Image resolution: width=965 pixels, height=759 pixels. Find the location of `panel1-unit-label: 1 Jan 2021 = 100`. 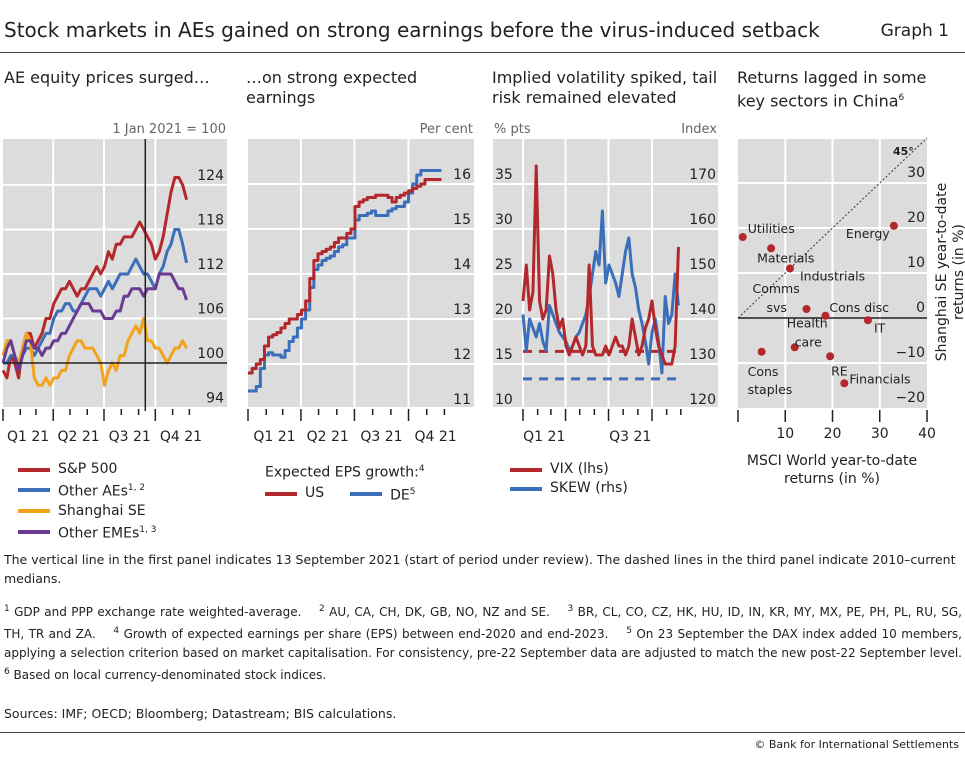

panel1-unit-label: 1 Jan 2021 = 100 is located at coordinates (169, 129).